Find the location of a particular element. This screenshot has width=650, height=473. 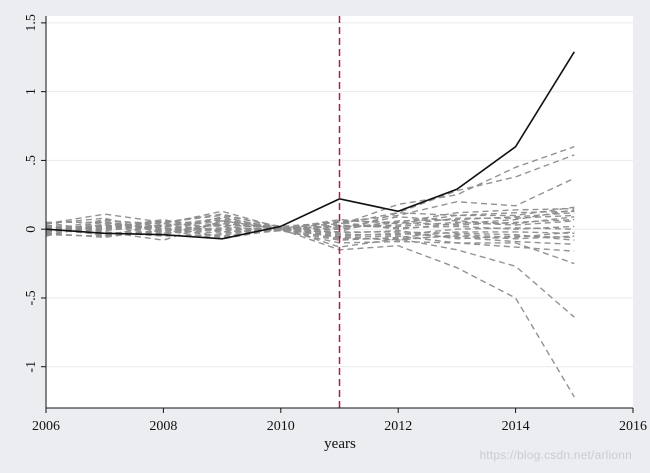

x-tick-label: 2010 is located at coordinates (281, 426).